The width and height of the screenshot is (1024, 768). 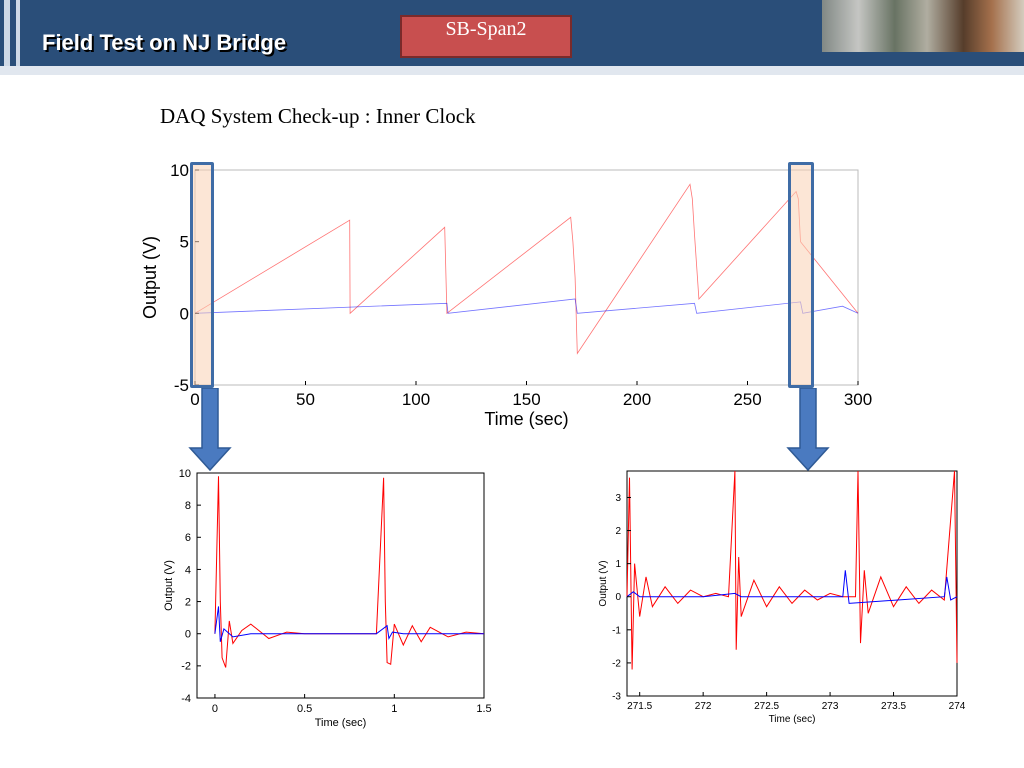 I want to click on x-tick-label: 271.5, so click(x=639, y=706).